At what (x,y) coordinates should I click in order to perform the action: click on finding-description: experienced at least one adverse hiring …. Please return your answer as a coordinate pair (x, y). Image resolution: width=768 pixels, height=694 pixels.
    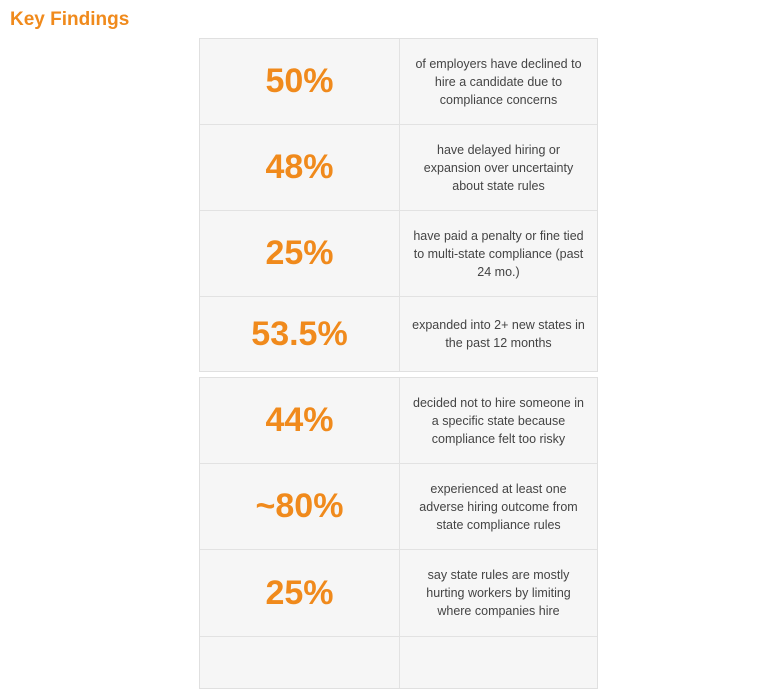
    Looking at the image, I should click on (498, 506).